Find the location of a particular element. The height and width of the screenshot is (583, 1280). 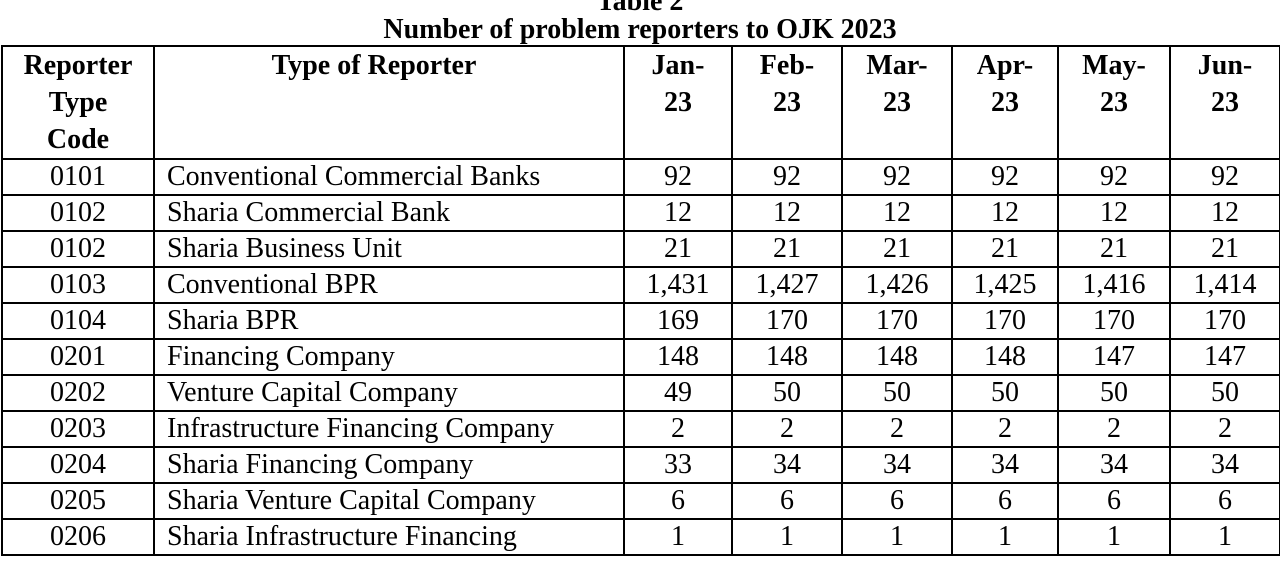

table-row: 0201 Financing Company 148 148 148 148 147 147 is located at coordinates (640, 357).